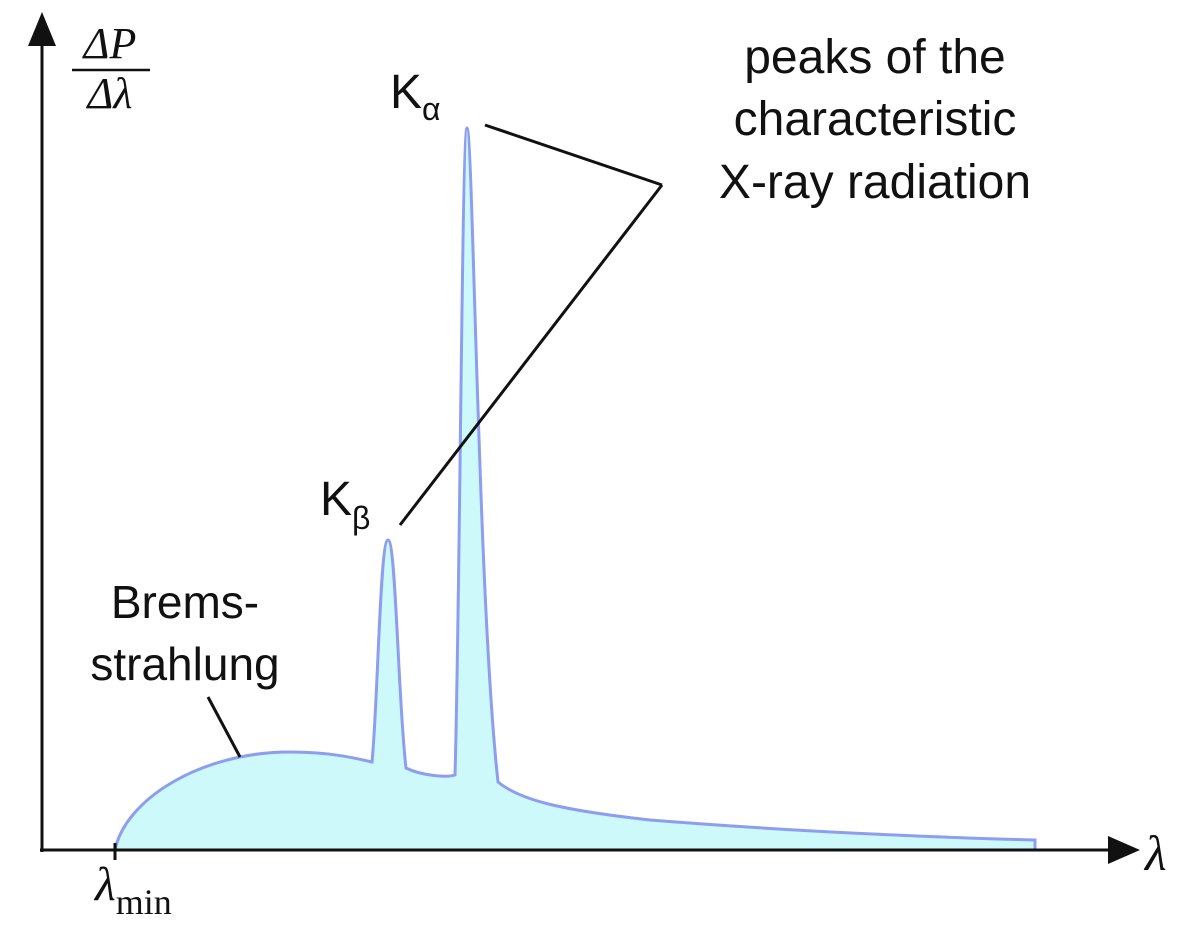 This screenshot has height=928, width=1181. What do you see at coordinates (144, 902) in the screenshot?
I see `x-min-subscript: min` at bounding box center [144, 902].